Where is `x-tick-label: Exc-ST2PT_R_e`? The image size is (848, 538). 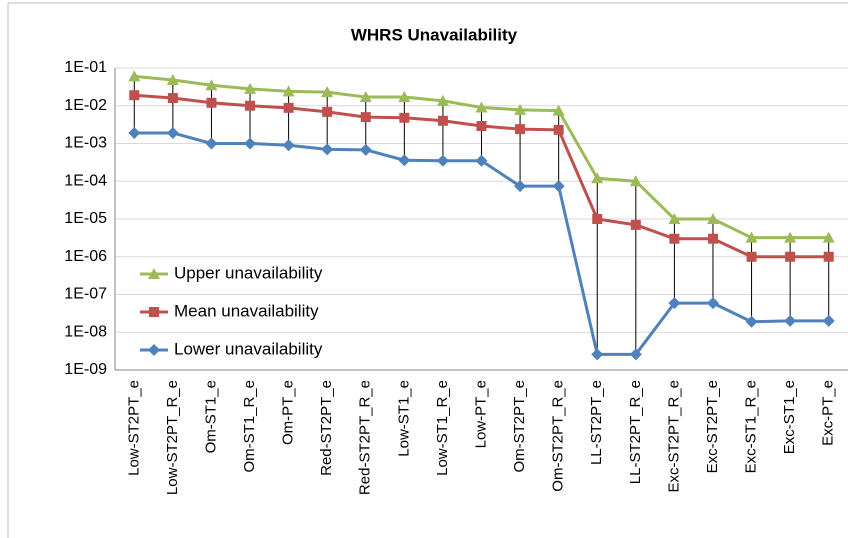 x-tick-label: Exc-ST2PT_R_e is located at coordinates (673, 436).